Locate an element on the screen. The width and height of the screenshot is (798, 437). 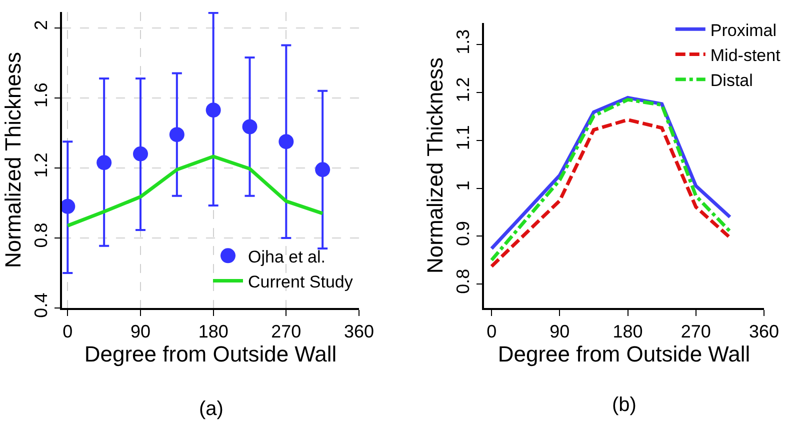
y-tick-label: 1.1 is located at coordinates (463, 137).